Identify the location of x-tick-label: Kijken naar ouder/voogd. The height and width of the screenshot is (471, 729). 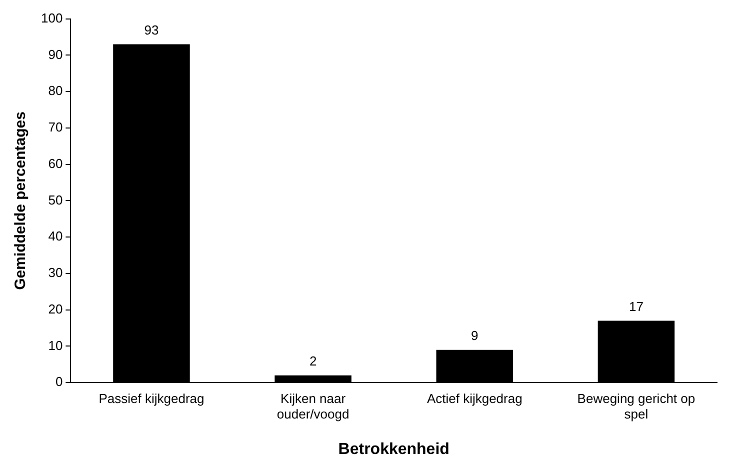
(313, 406).